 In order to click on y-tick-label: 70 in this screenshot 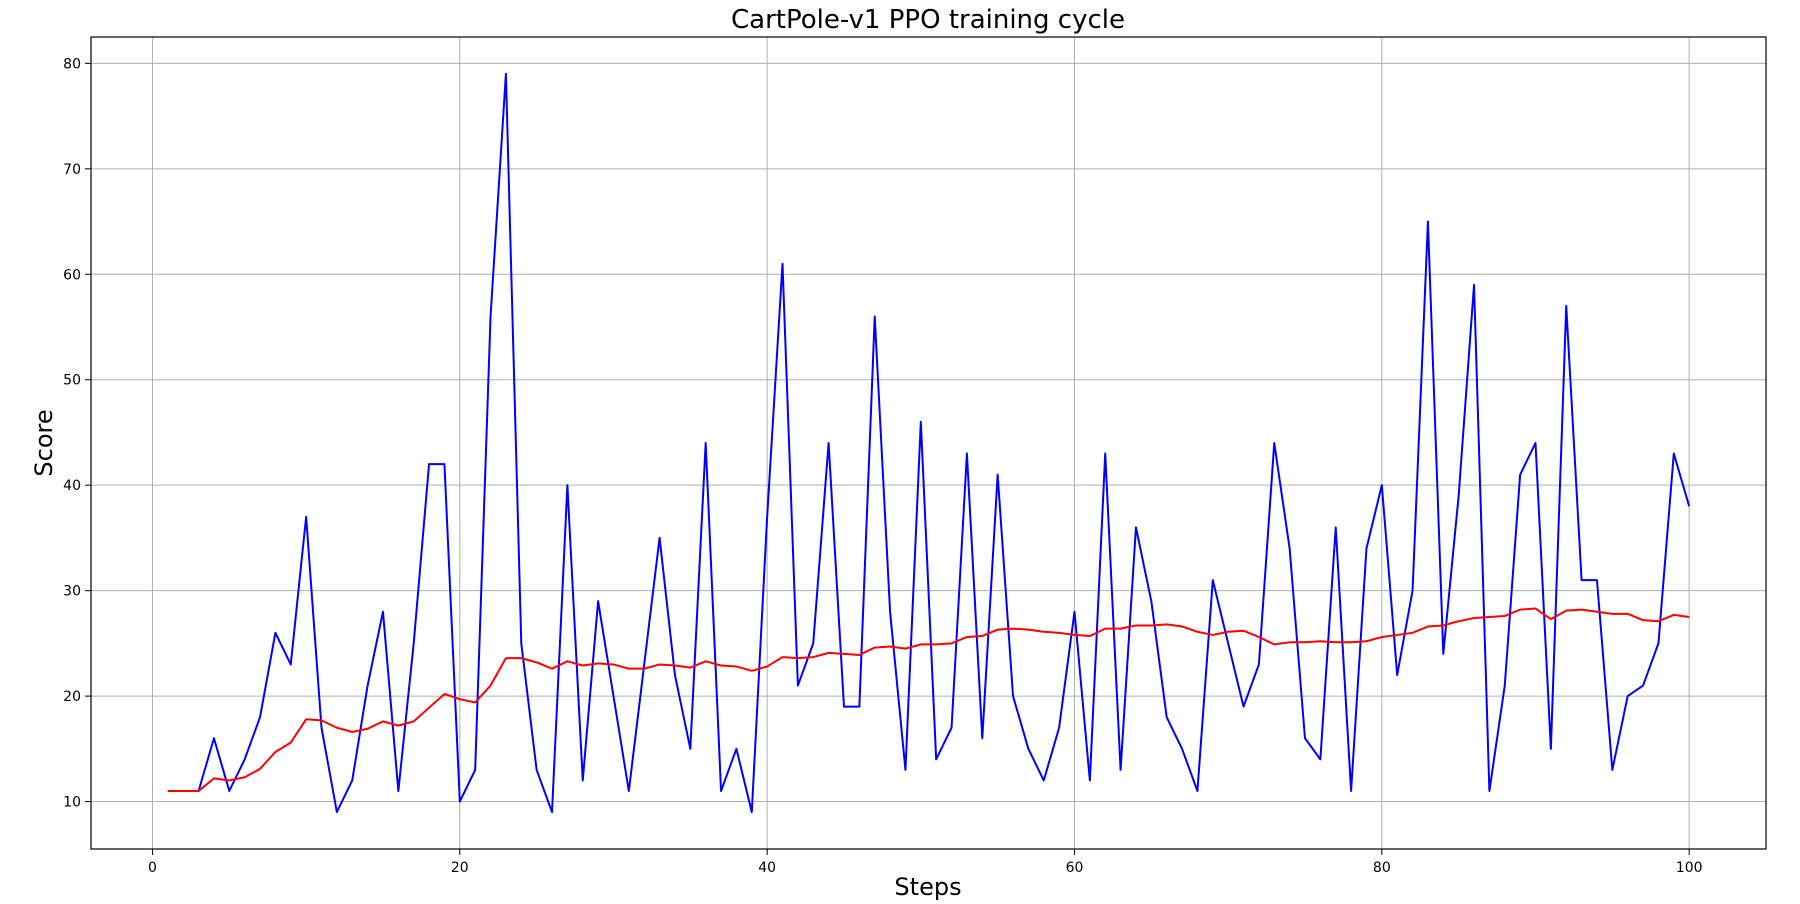, I will do `click(72, 170)`.